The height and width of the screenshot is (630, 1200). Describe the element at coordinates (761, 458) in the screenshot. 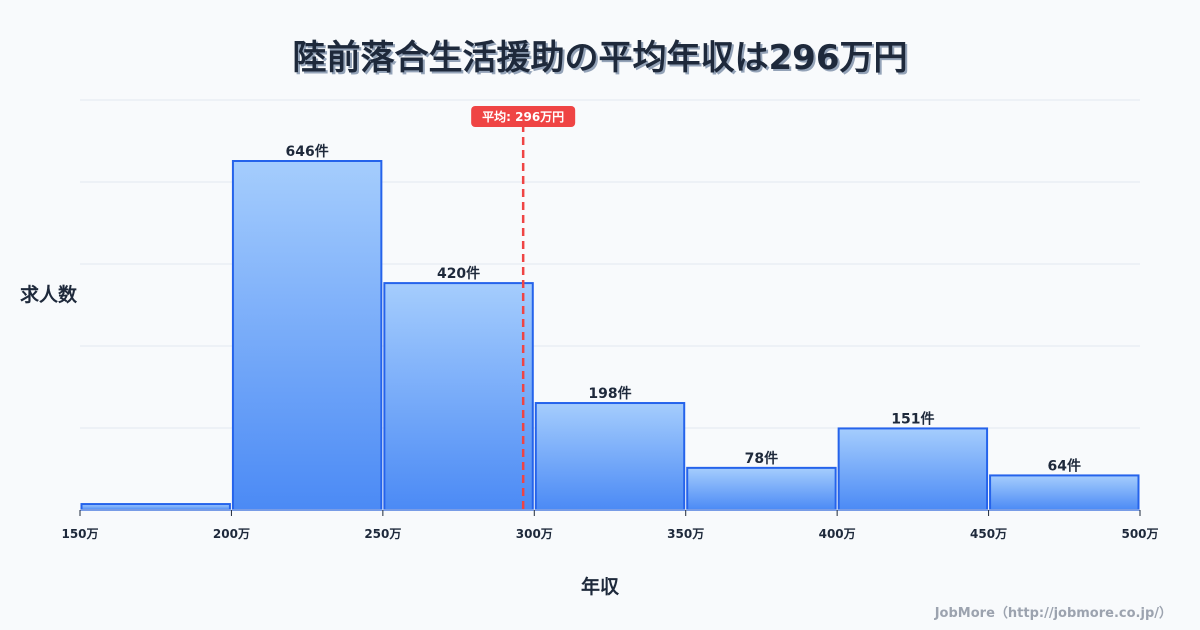

I see `bar-value-label: 78件` at that location.